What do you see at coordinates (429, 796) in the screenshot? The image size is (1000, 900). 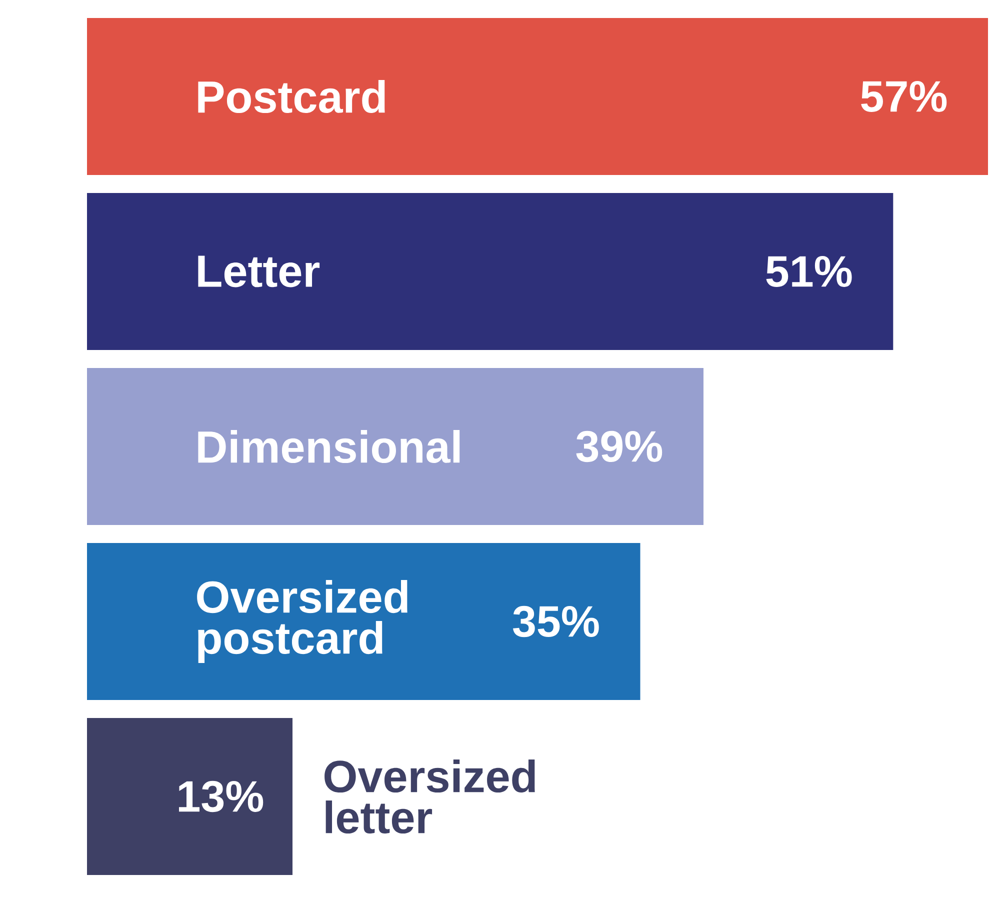 I see `y-tick-label: Oversized letter` at bounding box center [429, 796].